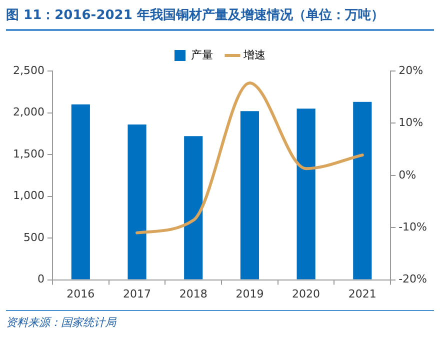  I want to click on y-tick-label: 0, so click(40, 279).